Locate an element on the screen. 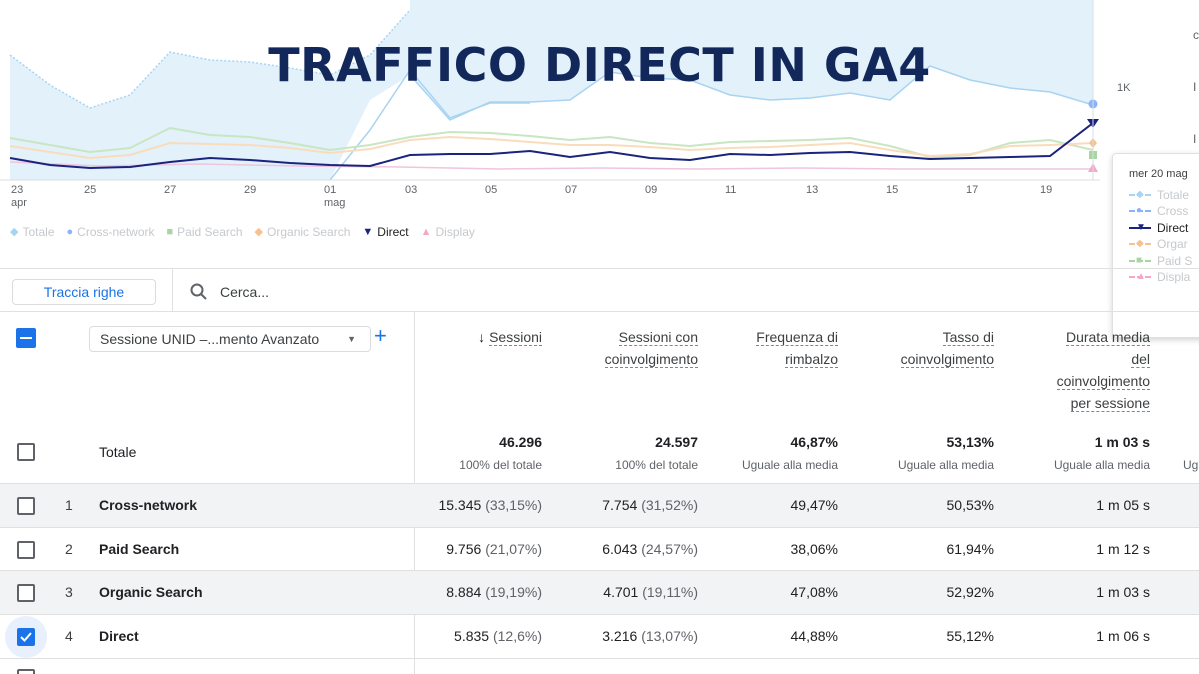  tooltip-swatch-icon: ■ is located at coordinates (1140, 260).